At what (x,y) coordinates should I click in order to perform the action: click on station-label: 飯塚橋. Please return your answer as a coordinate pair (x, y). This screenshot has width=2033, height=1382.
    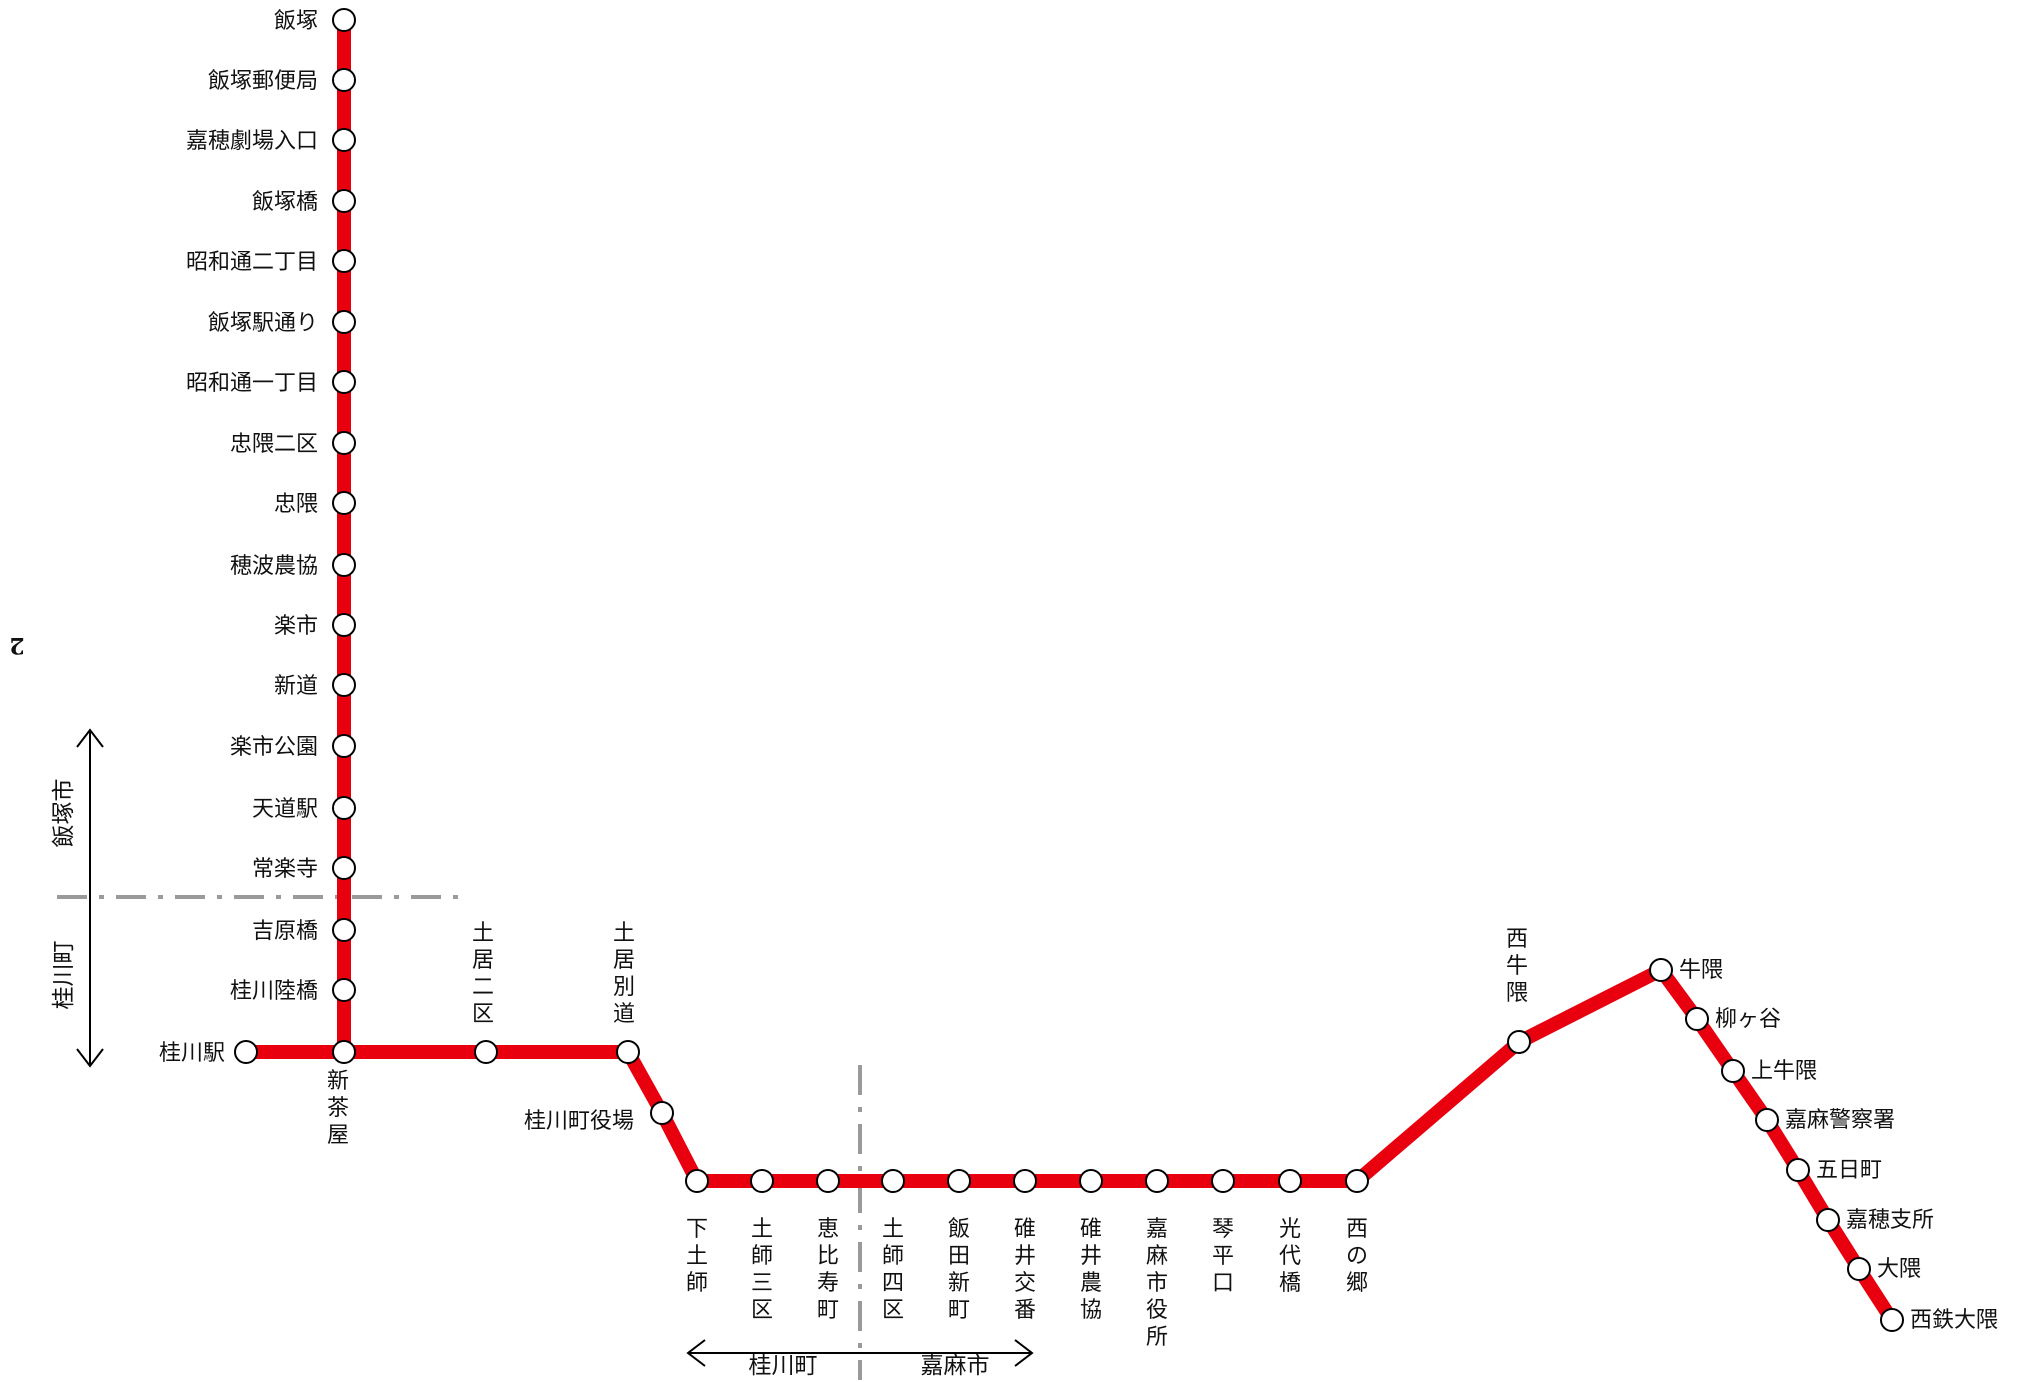
    Looking at the image, I should click on (285, 202).